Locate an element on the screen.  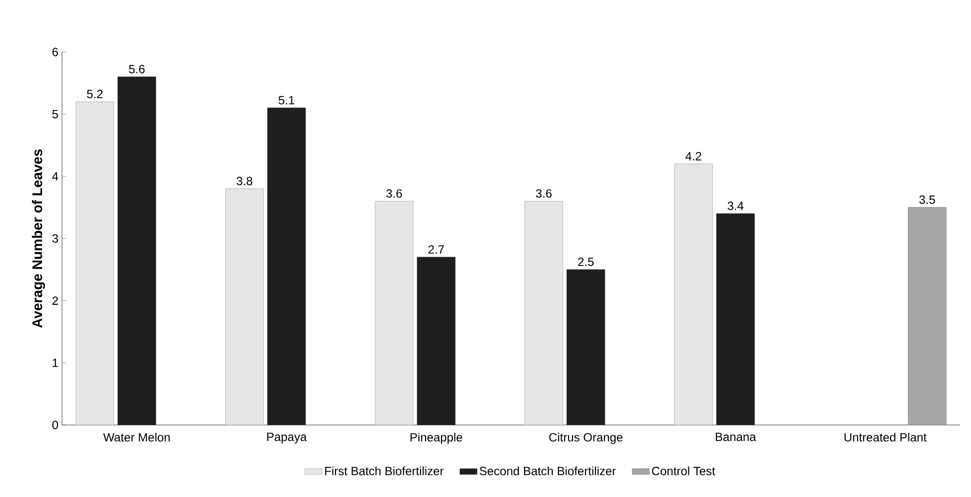
data-label: 4.2 is located at coordinates (693, 156).